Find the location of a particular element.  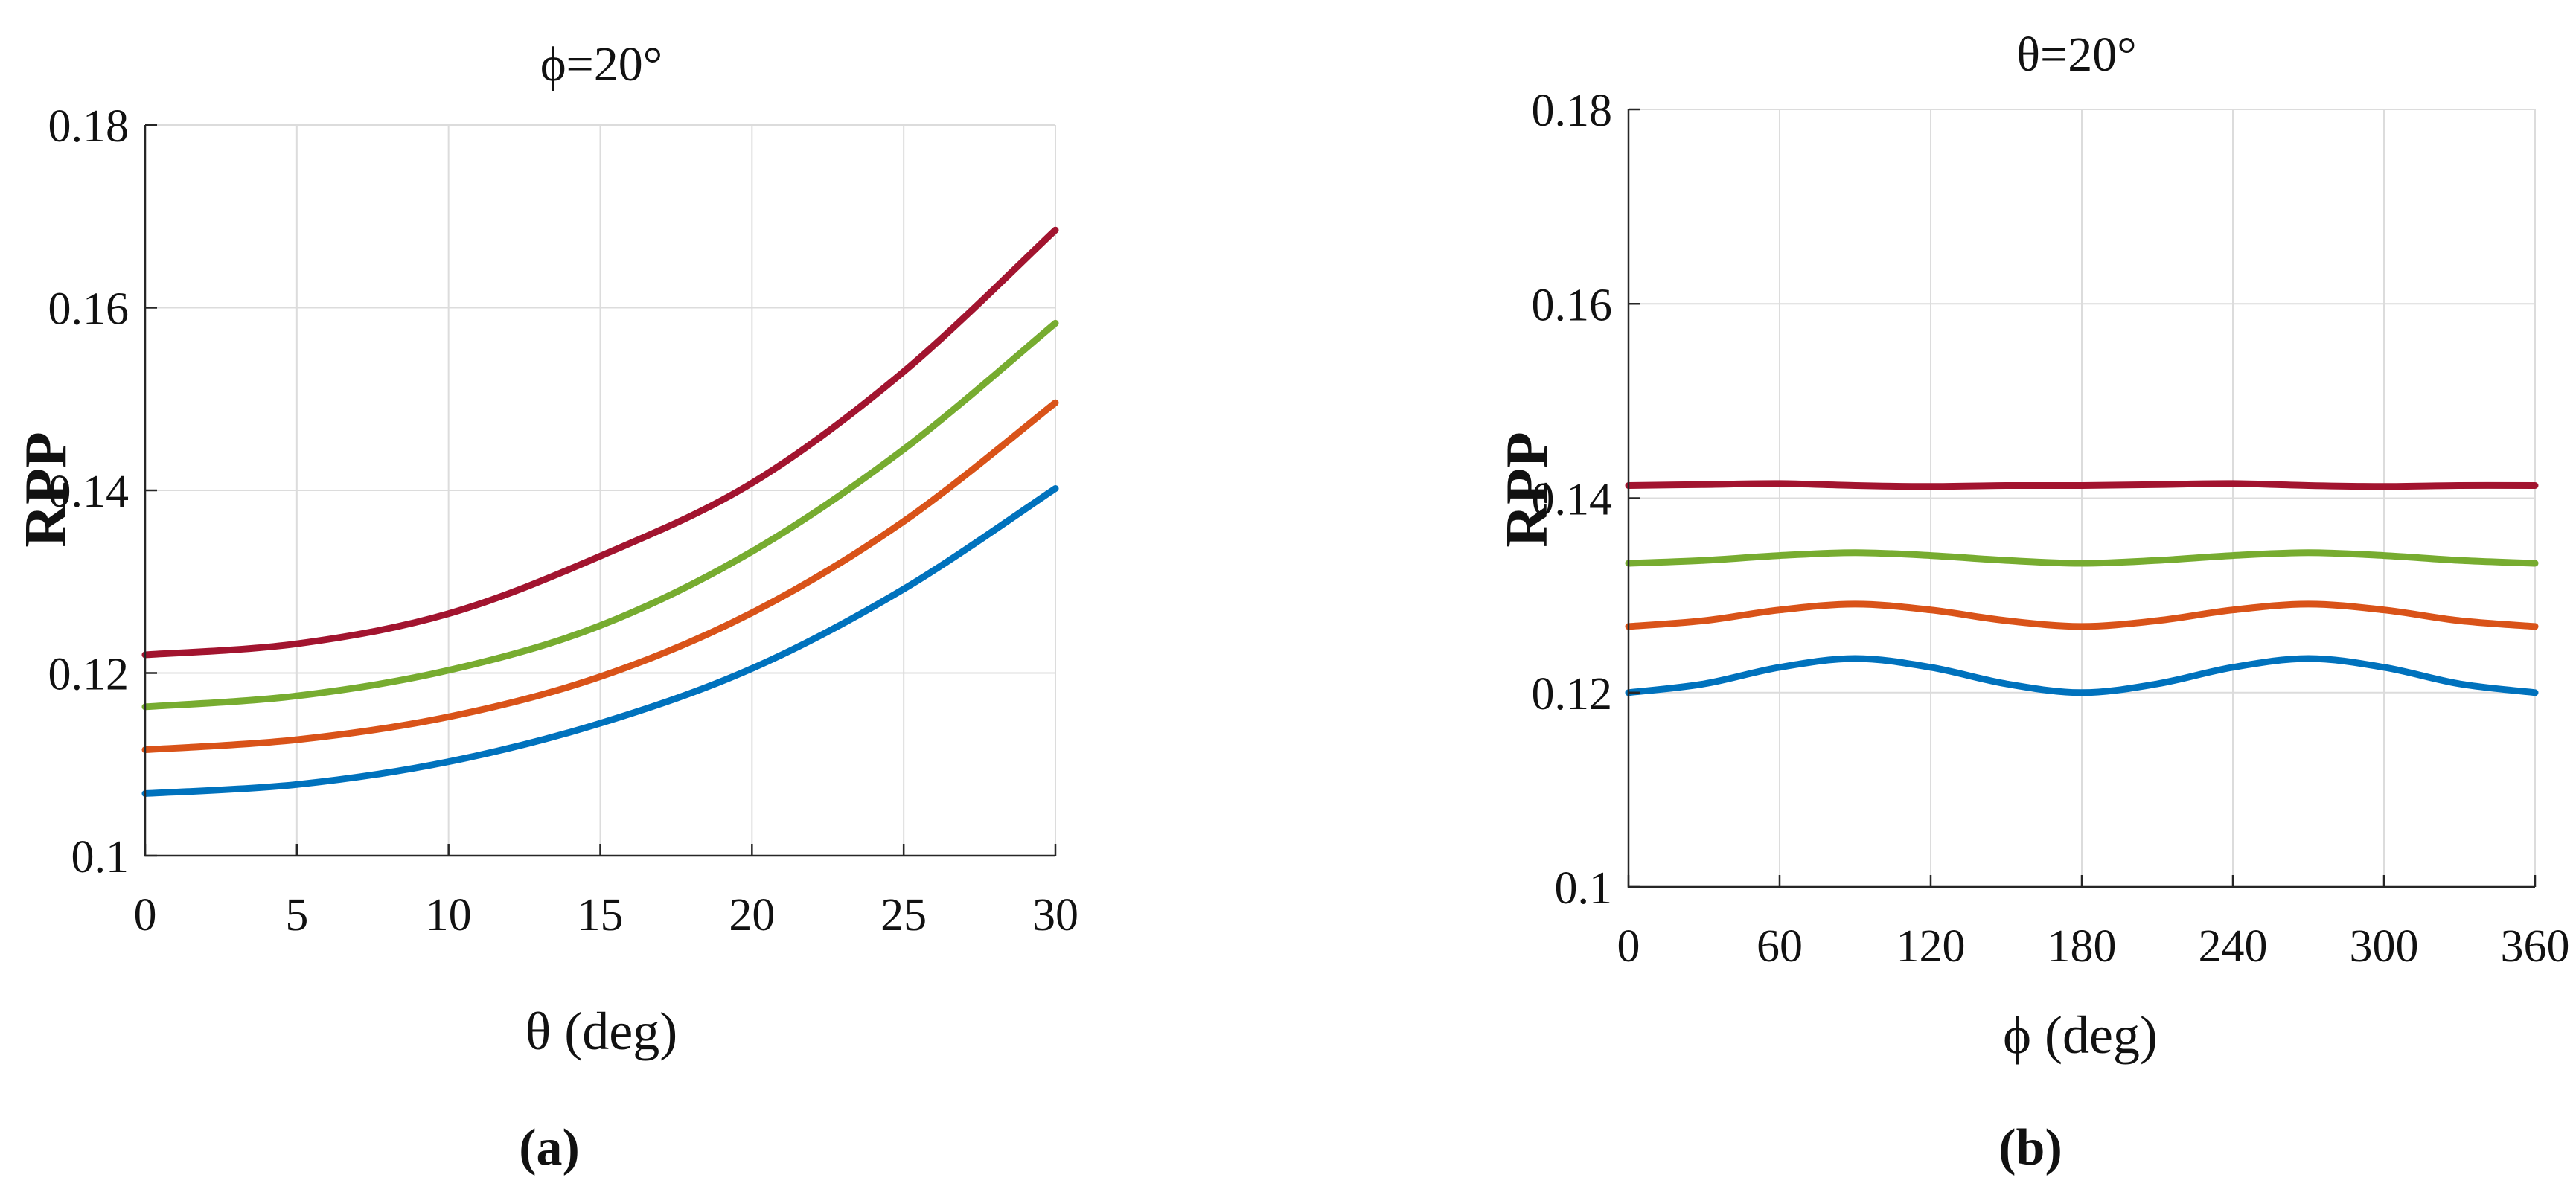

x-tick-label: 10 is located at coordinates (449, 915).